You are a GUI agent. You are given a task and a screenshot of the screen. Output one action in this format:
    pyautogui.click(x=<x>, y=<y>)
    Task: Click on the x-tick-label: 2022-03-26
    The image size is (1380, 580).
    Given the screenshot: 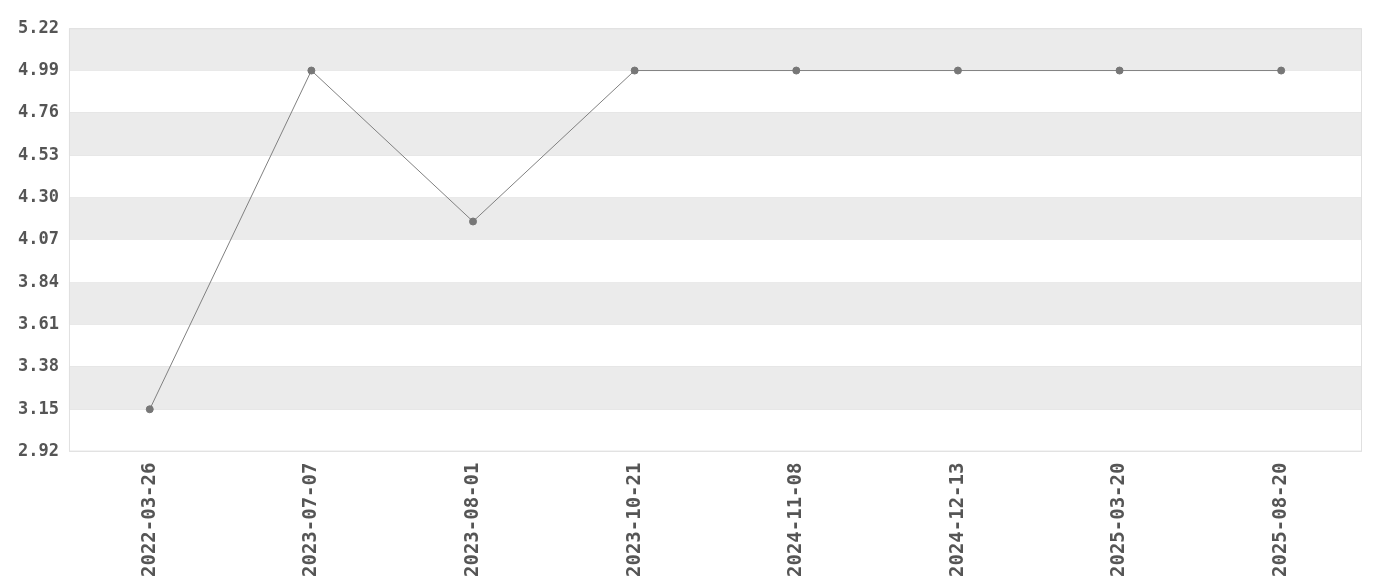 What is the action you would take?
    pyautogui.click(x=147, y=519)
    